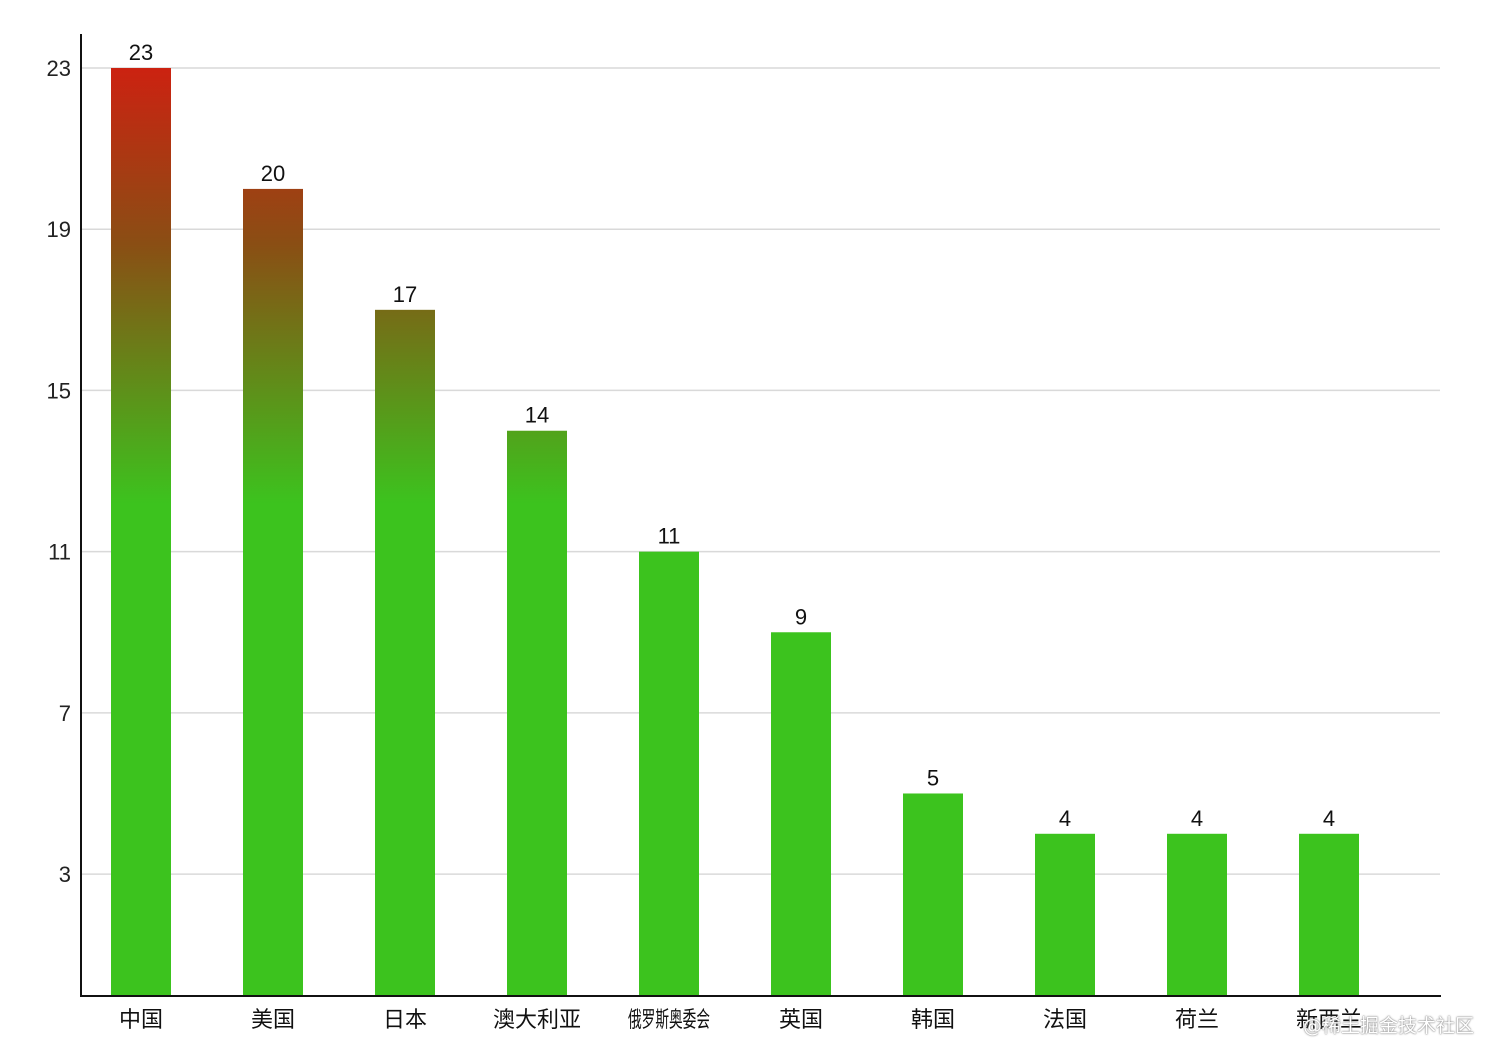 The image size is (1500, 1064). I want to click on y-tick-label: 3, so click(65, 874).